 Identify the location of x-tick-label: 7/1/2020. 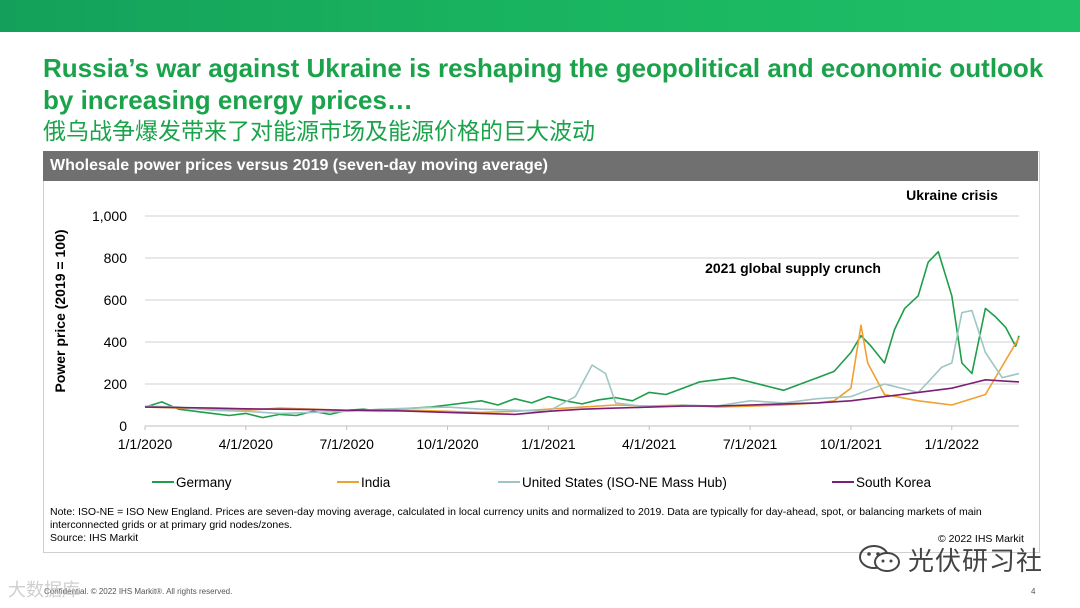
(346, 444).